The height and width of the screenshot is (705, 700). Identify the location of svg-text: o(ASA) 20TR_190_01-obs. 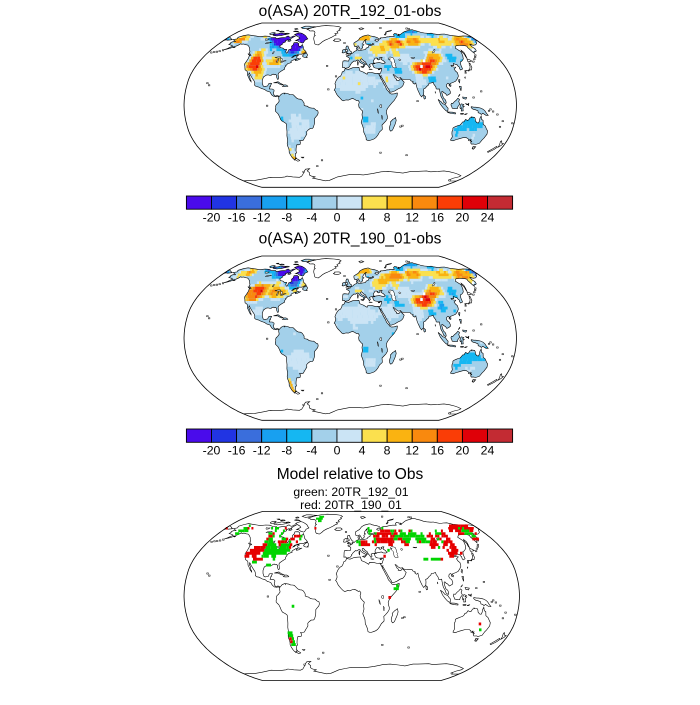
(350, 239).